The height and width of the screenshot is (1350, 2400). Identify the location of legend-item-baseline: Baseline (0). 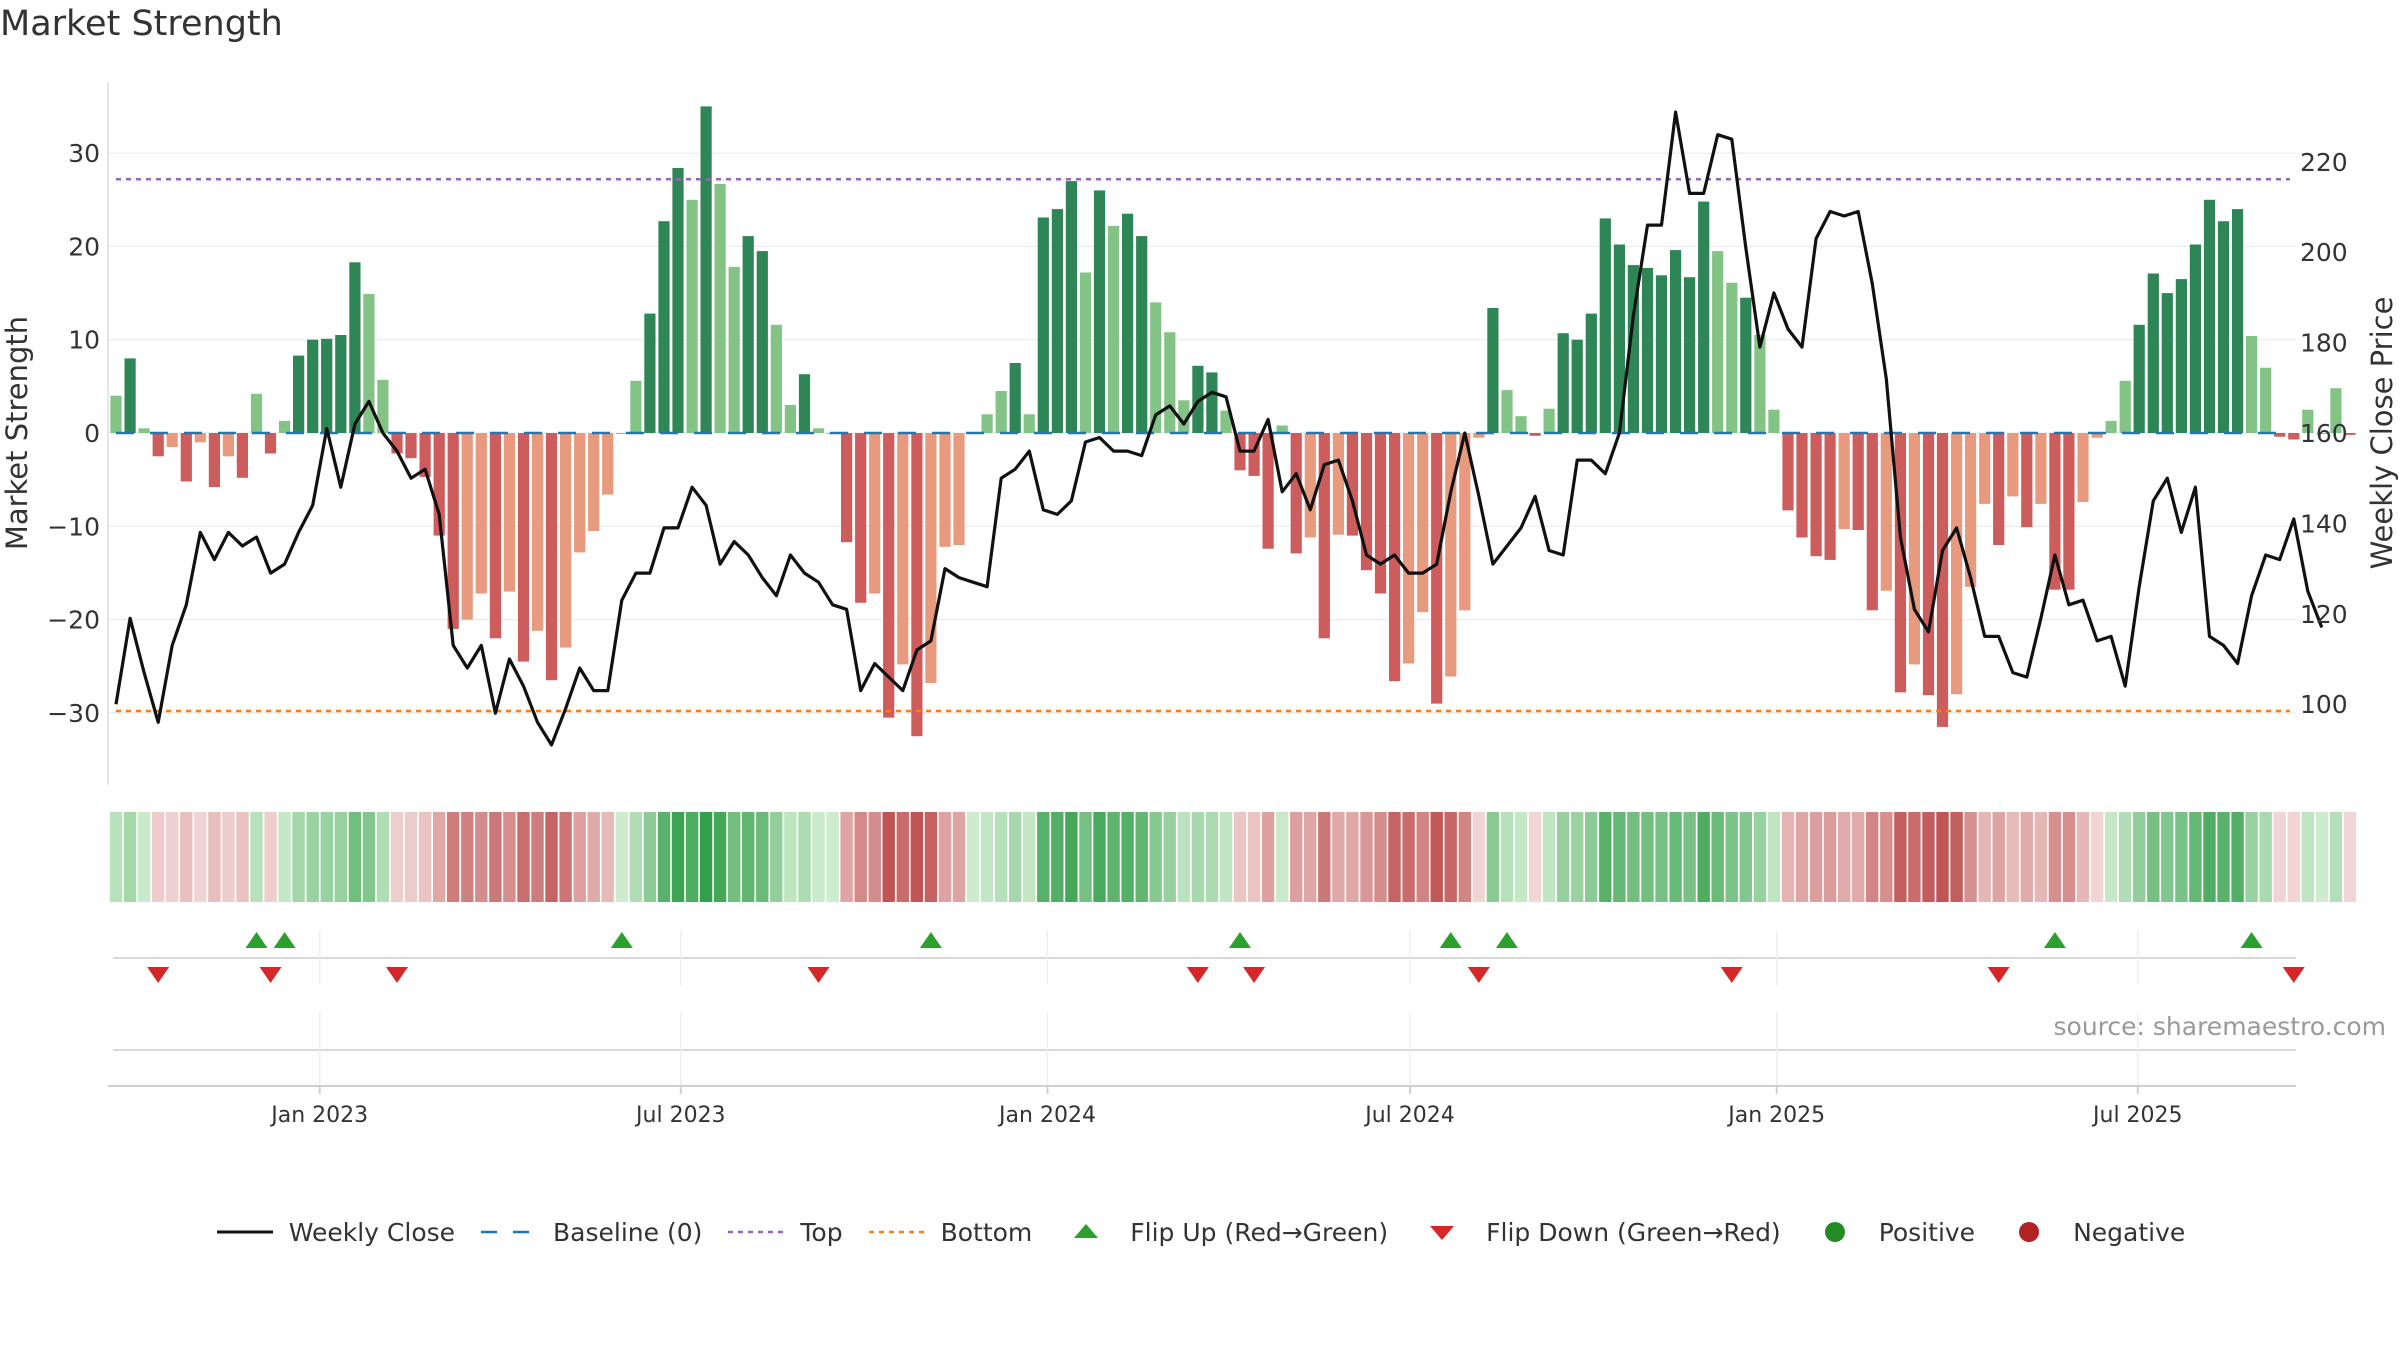
(590, 1232).